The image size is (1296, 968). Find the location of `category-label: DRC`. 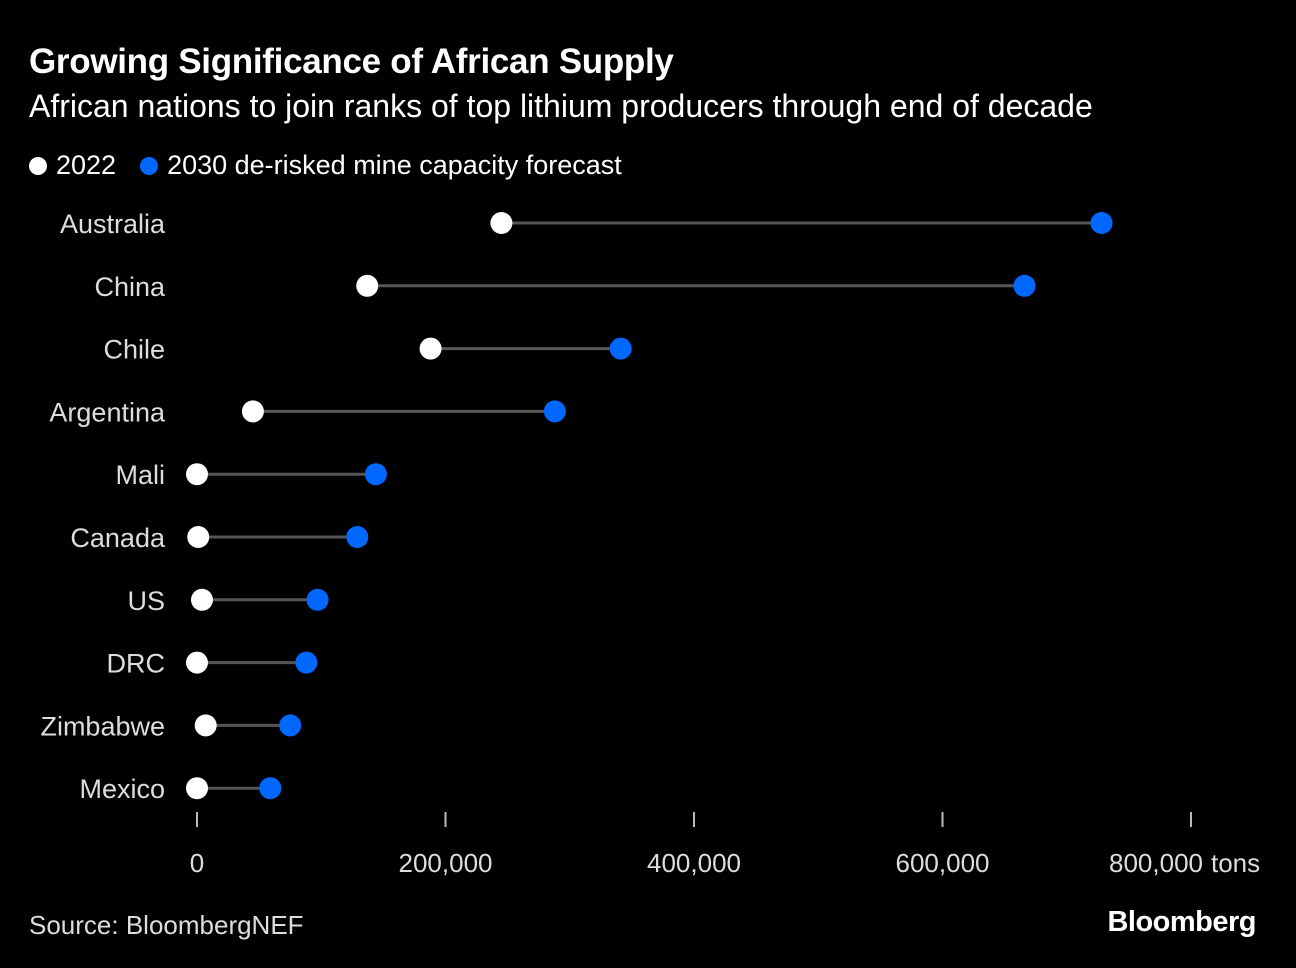

category-label: DRC is located at coordinates (136, 664).